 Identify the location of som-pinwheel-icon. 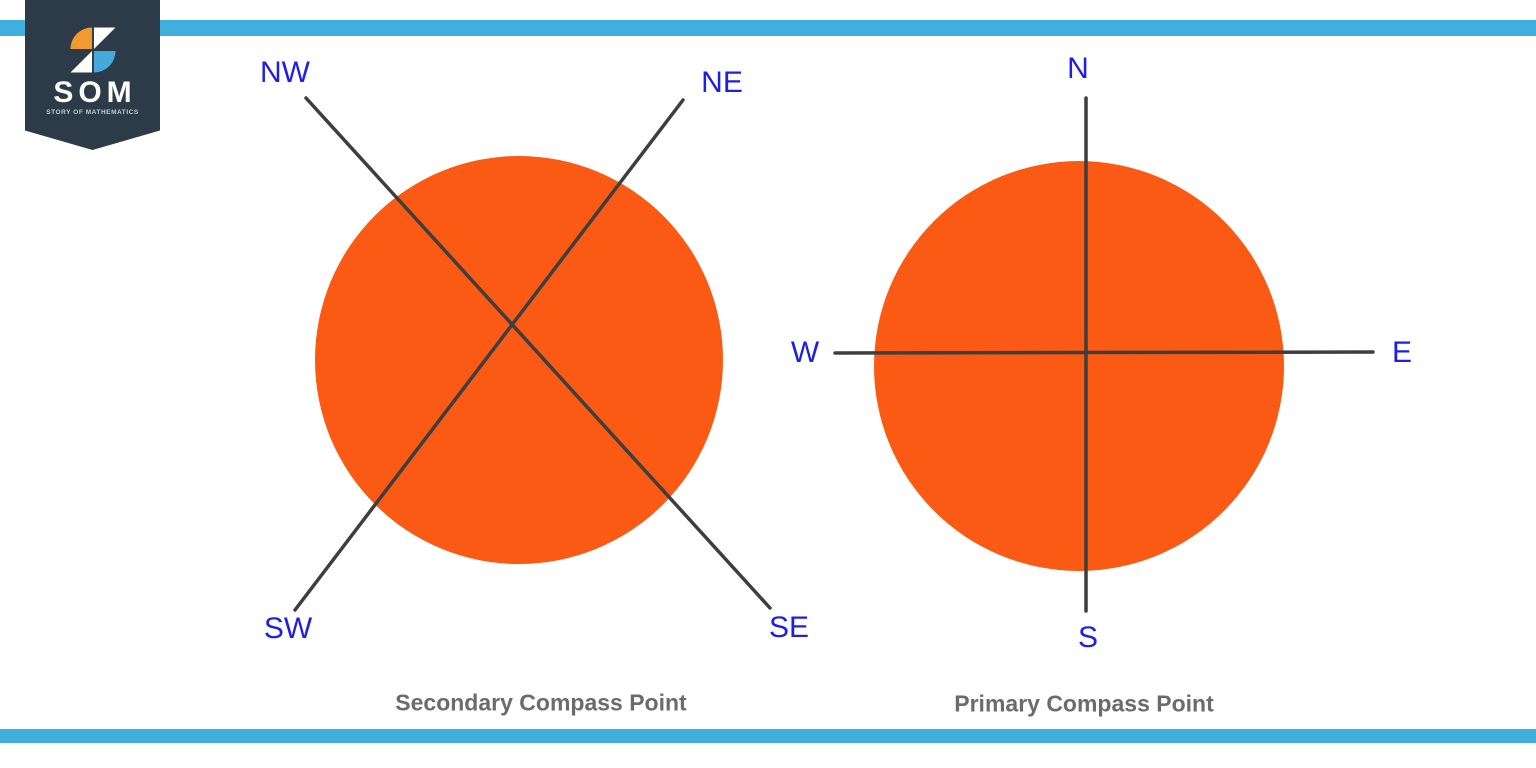
(93, 50).